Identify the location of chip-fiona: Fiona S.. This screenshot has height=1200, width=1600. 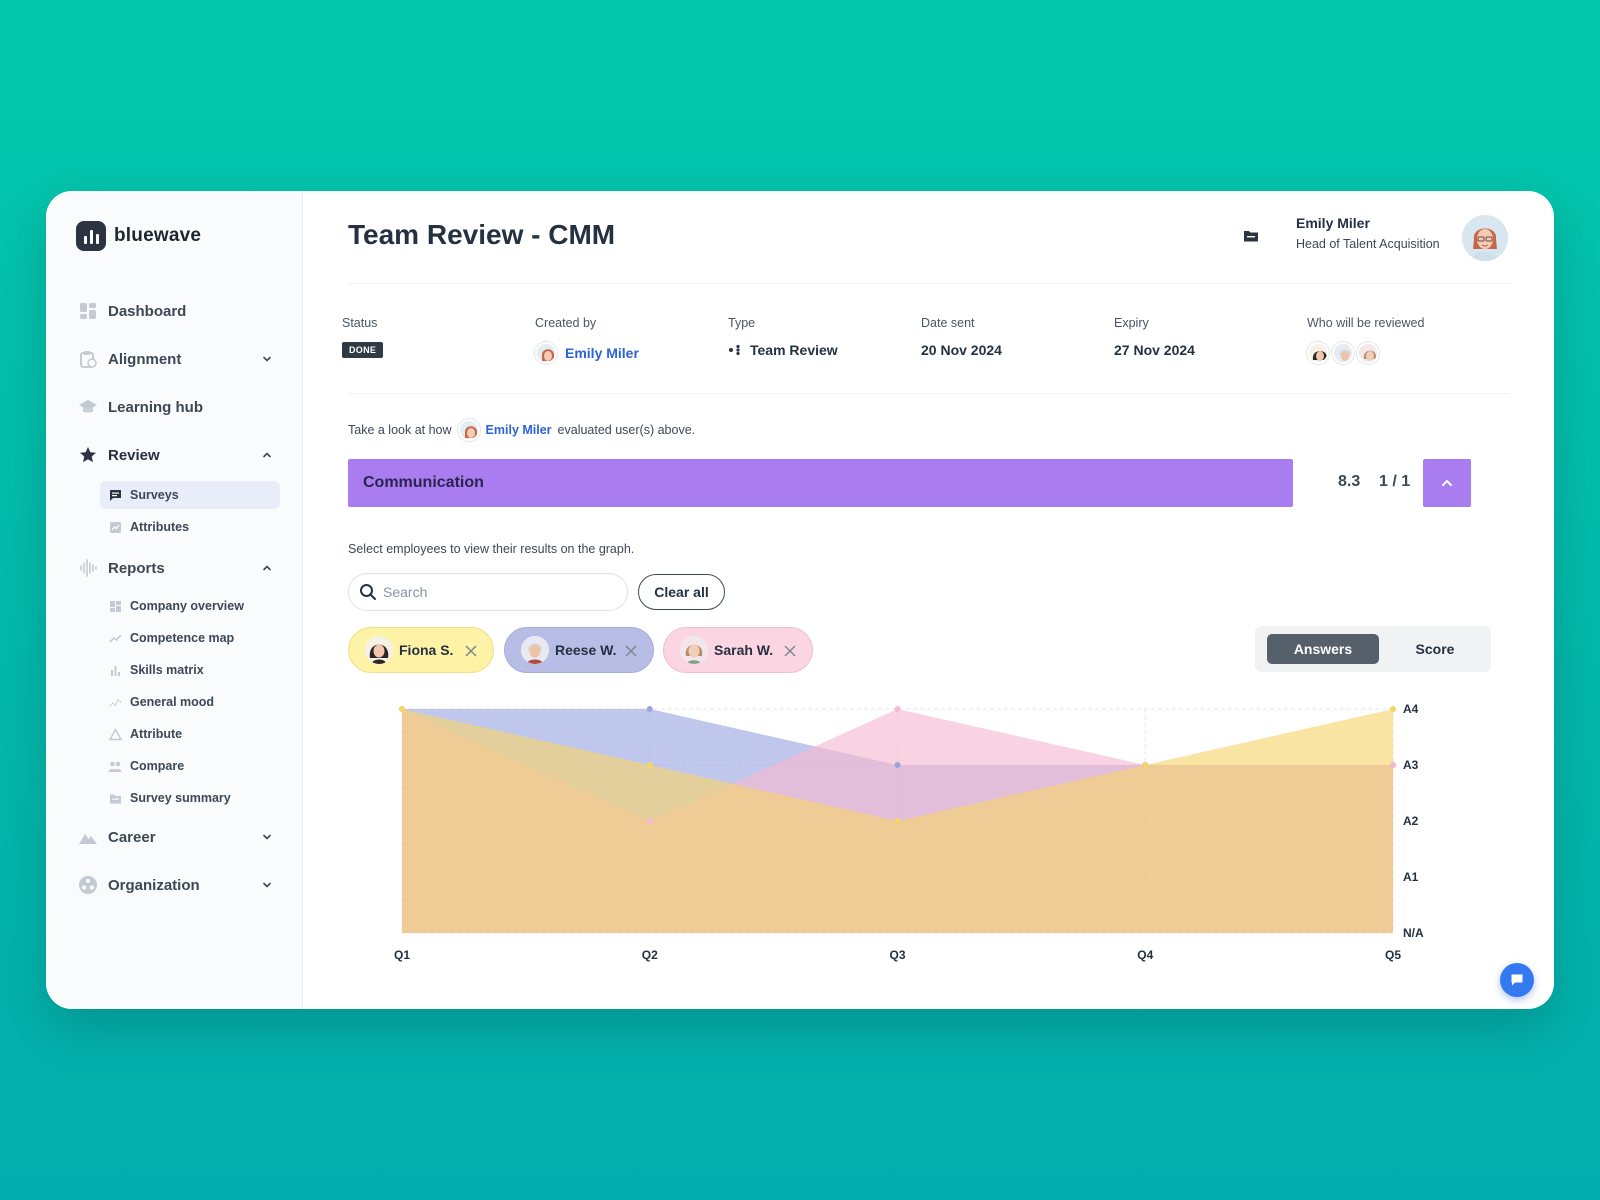
(421, 650).